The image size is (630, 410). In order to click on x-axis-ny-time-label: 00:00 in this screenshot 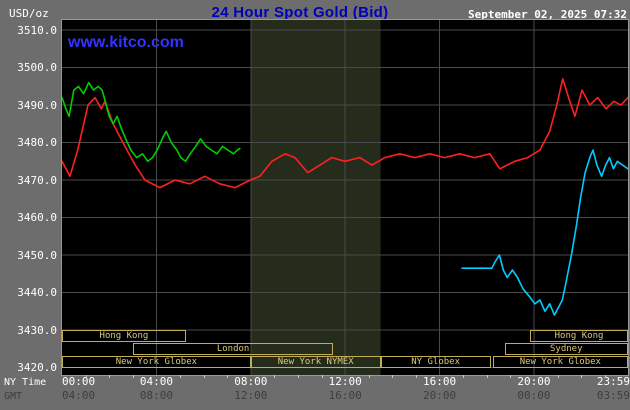, I will do `click(79, 381)`.